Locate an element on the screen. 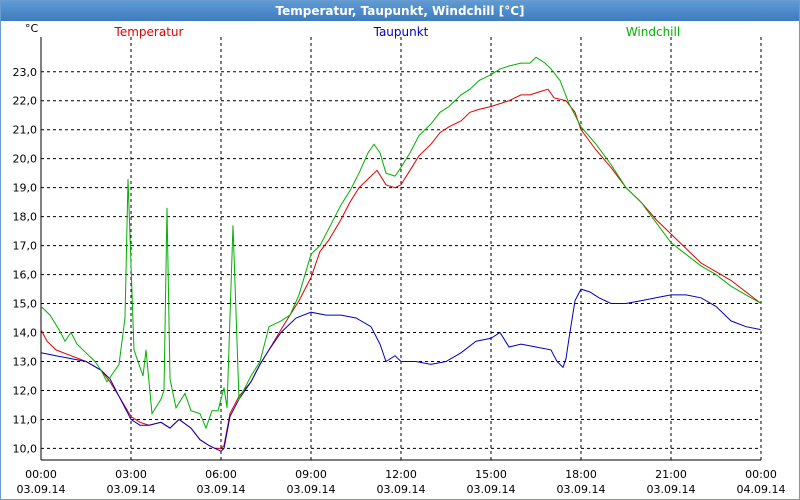 This screenshot has width=800, height=500. y-tick-label: 10,0 is located at coordinates (25, 448).